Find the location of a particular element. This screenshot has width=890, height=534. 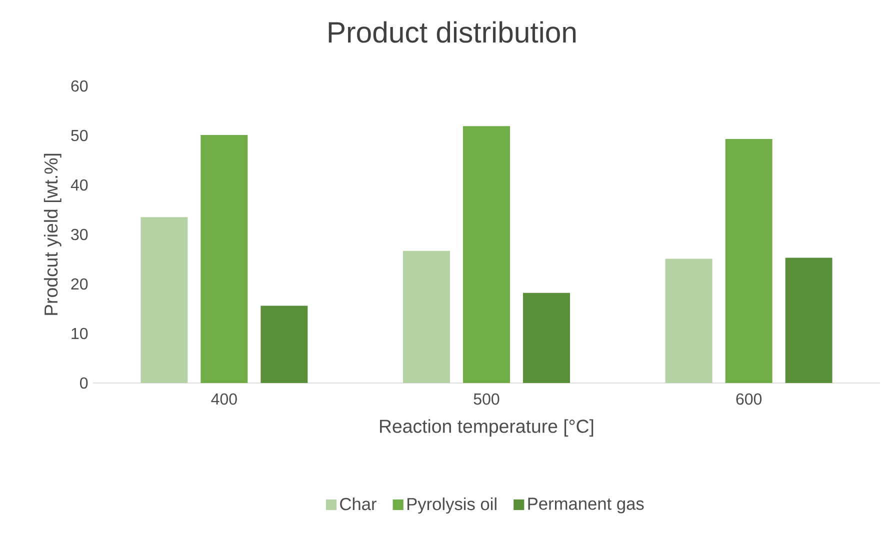

x-tick-label: 400 is located at coordinates (224, 399).